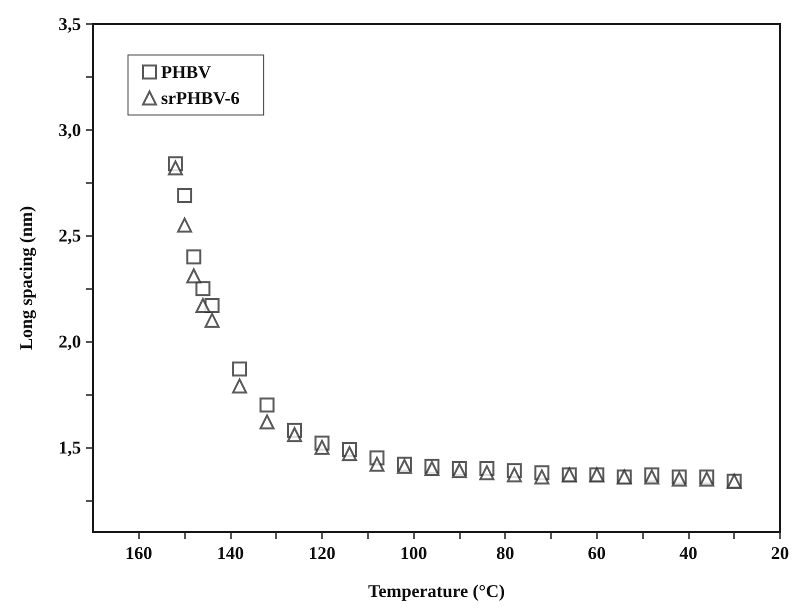  Describe the element at coordinates (69, 130) in the screenshot. I see `y-tick-label: 3,0` at that location.